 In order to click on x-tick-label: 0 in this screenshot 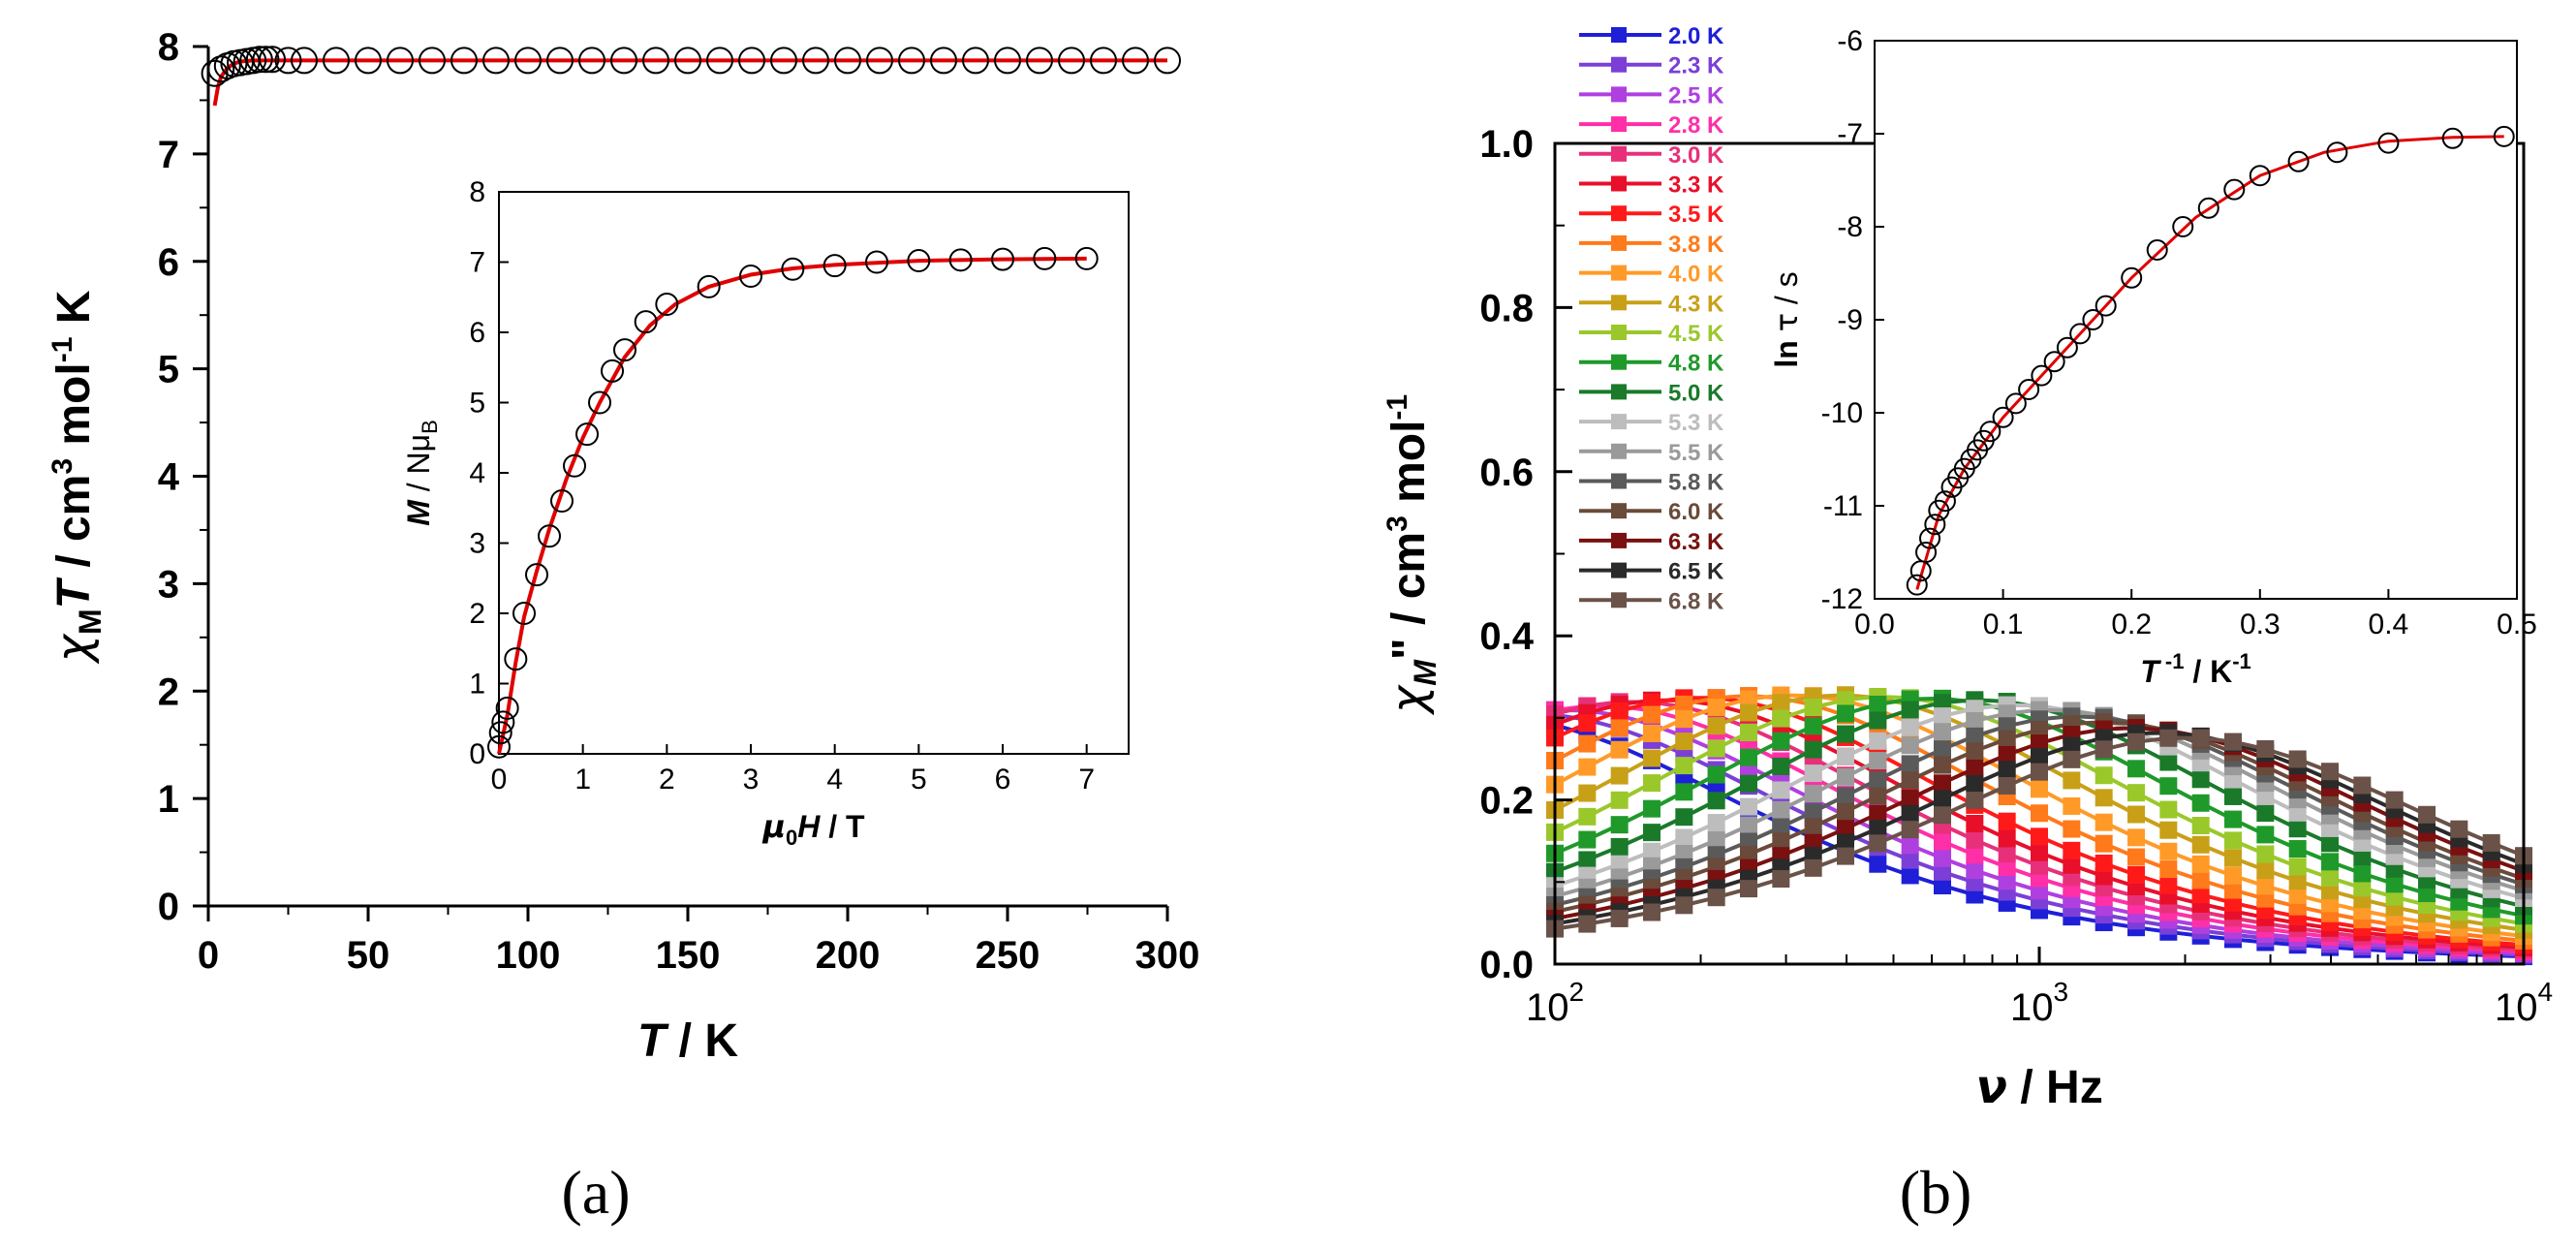, I will do `click(208, 956)`.